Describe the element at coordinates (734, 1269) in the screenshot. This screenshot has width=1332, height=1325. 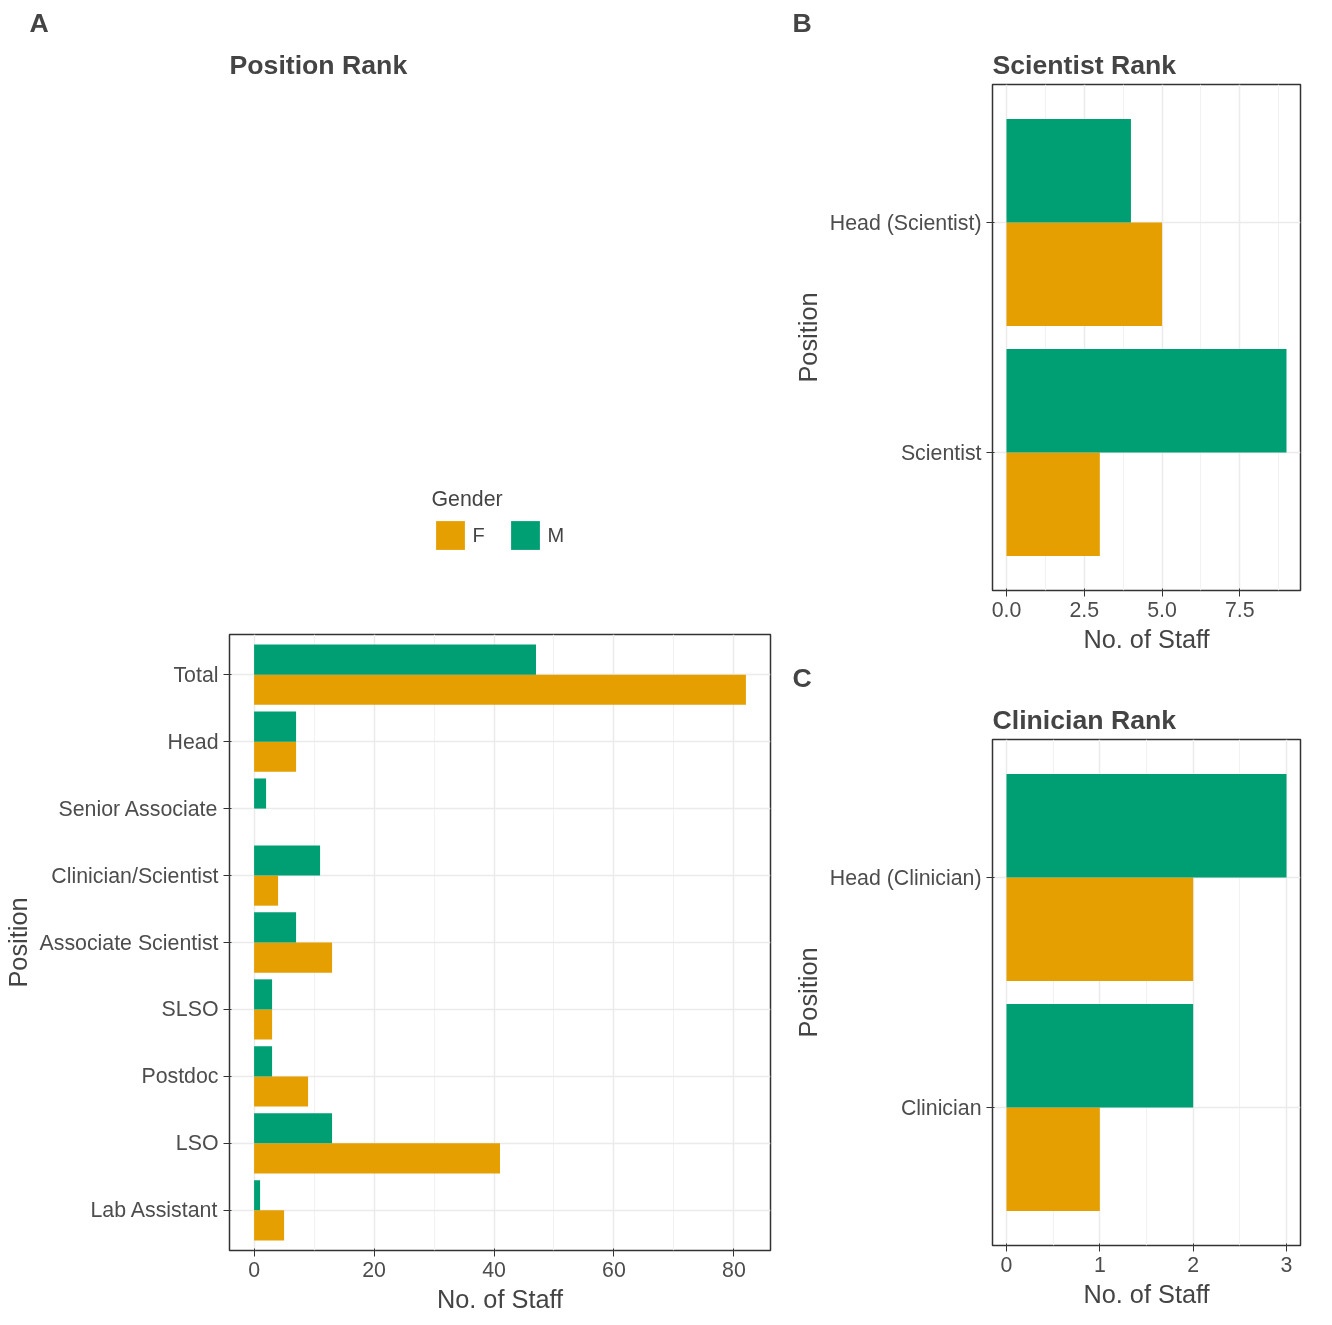
I see `x-tick-label: 80` at that location.